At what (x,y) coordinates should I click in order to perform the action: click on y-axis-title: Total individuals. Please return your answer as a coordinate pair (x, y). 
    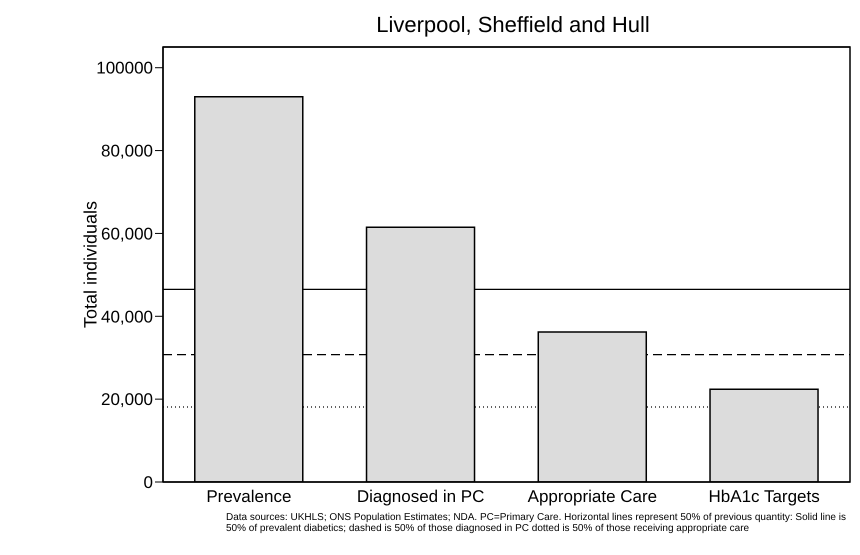
    Looking at the image, I should click on (90, 264).